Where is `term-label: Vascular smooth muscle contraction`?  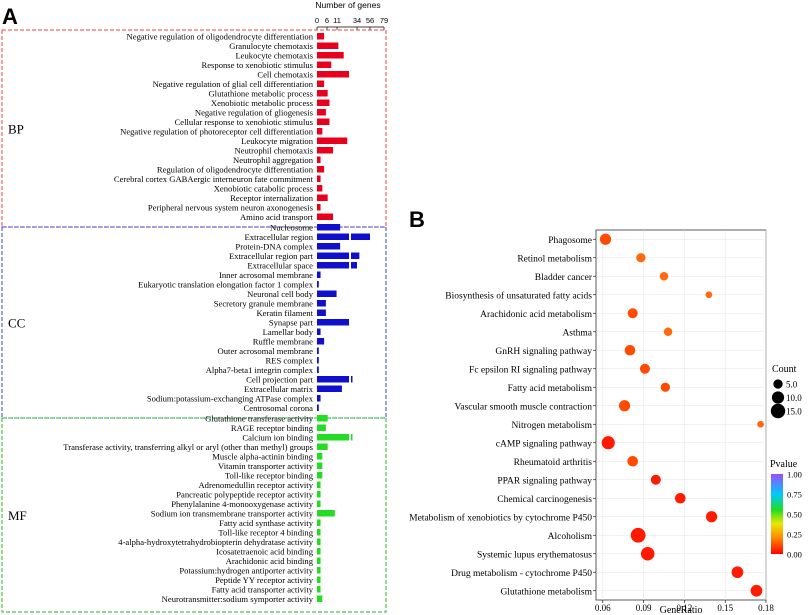
term-label: Vascular smooth muscle contraction is located at coordinates (524, 407).